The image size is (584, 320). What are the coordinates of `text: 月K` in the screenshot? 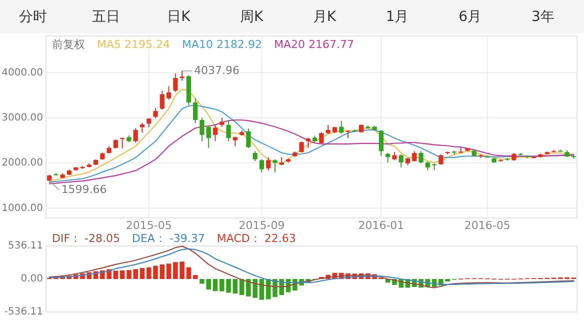 It's located at (324, 17).